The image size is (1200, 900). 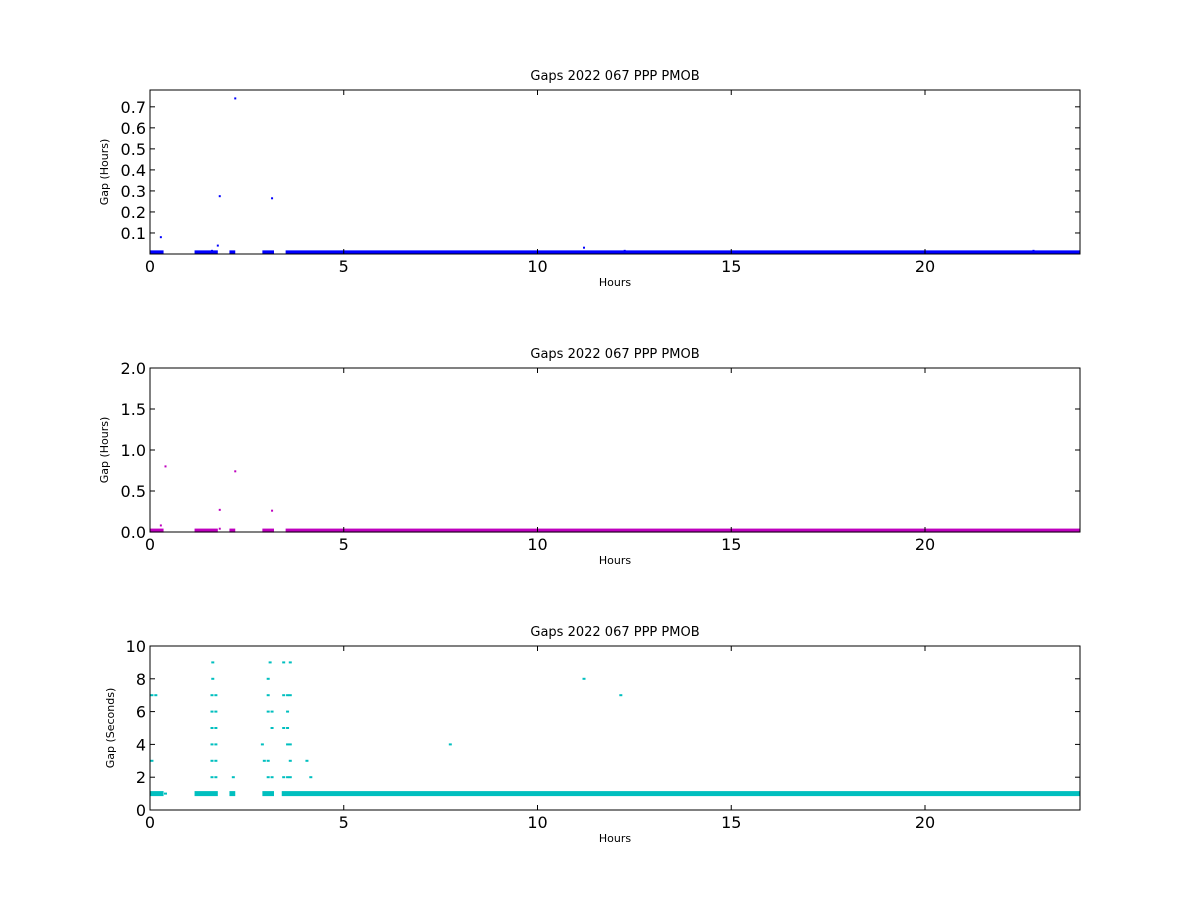 What do you see at coordinates (133, 450) in the screenshot?
I see `y-tick-label: 1.0` at bounding box center [133, 450].